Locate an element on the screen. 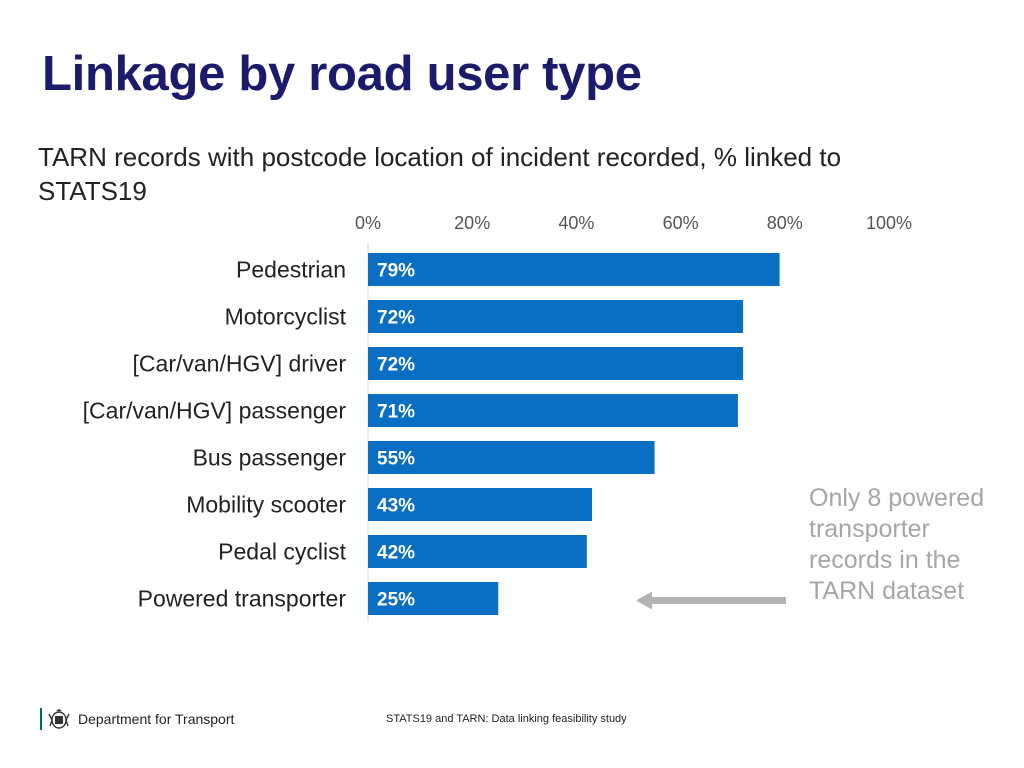 This screenshot has height=768, width=1024. category-label: Pedestrian is located at coordinates (291, 270).